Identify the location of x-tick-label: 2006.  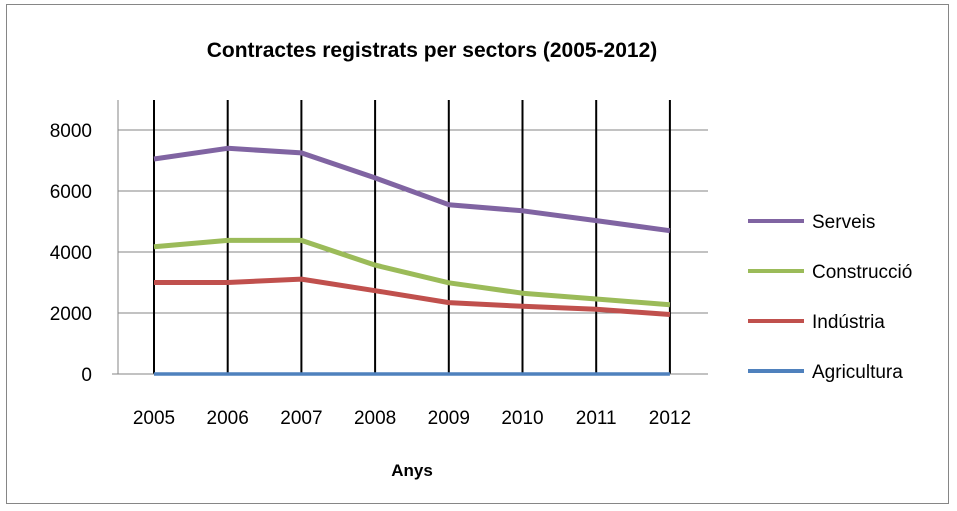
(228, 418).